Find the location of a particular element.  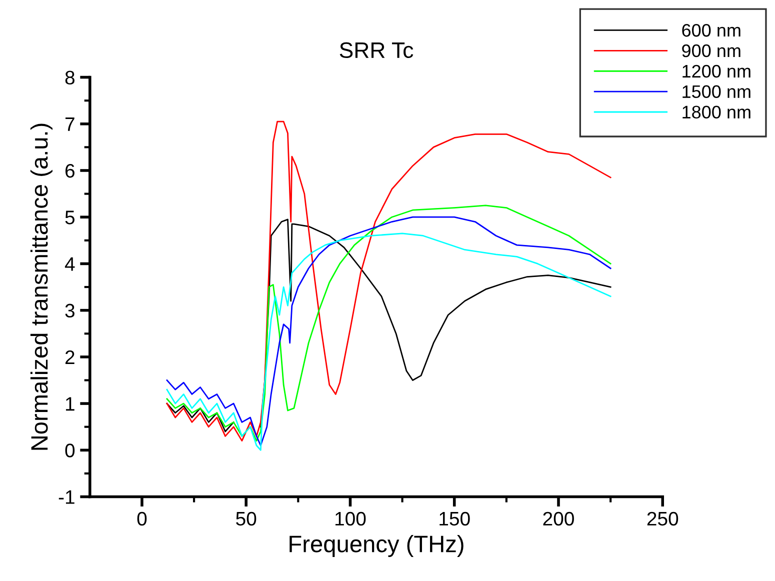

legend-label: 1800 nm is located at coordinates (716, 112).